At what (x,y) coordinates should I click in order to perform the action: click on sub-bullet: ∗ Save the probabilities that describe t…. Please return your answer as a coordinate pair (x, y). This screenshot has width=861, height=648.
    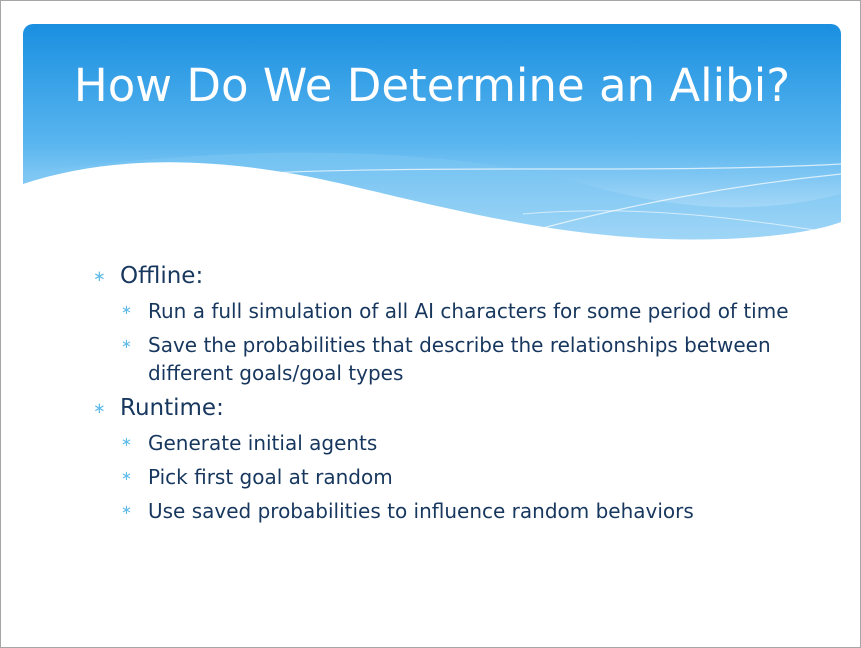
    Looking at the image, I should click on (457, 359).